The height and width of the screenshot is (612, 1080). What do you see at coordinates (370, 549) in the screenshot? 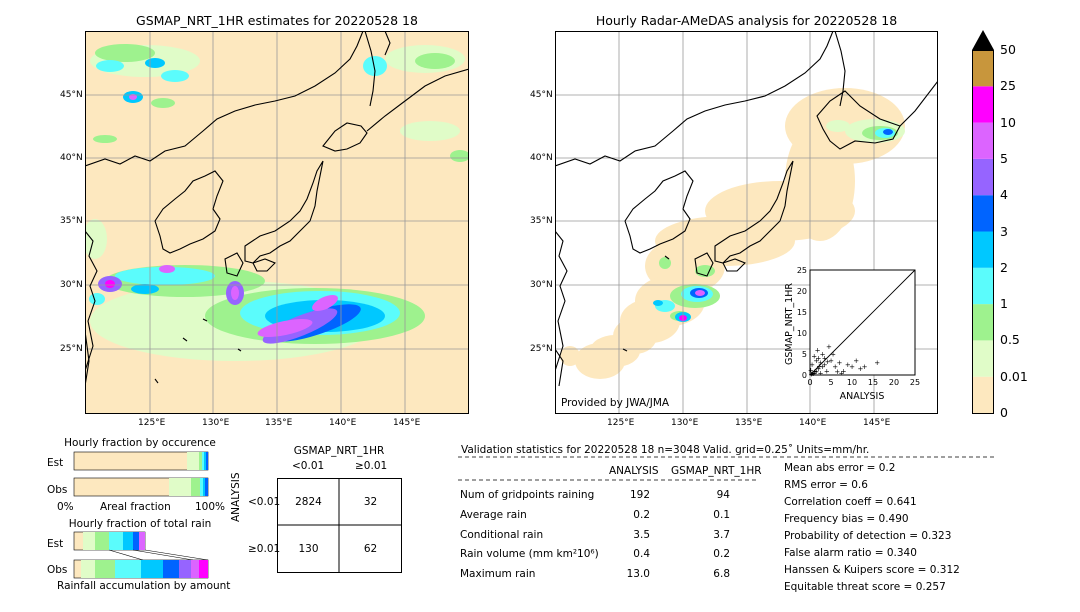
I see `contingency-cell-11: 62` at bounding box center [370, 549].